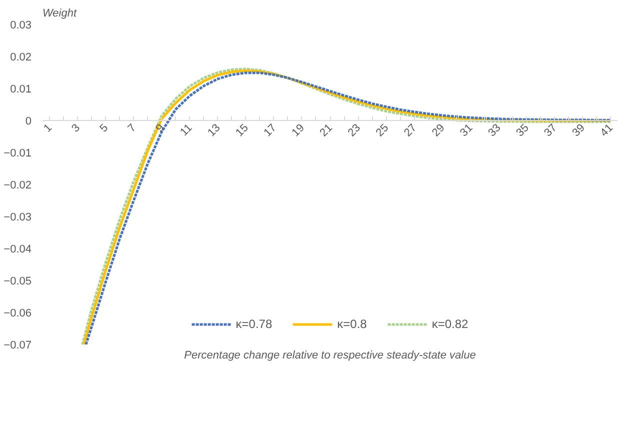 This screenshot has height=444, width=641. What do you see at coordinates (450, 324) in the screenshot?
I see `legend-label: κ=0.82` at bounding box center [450, 324].